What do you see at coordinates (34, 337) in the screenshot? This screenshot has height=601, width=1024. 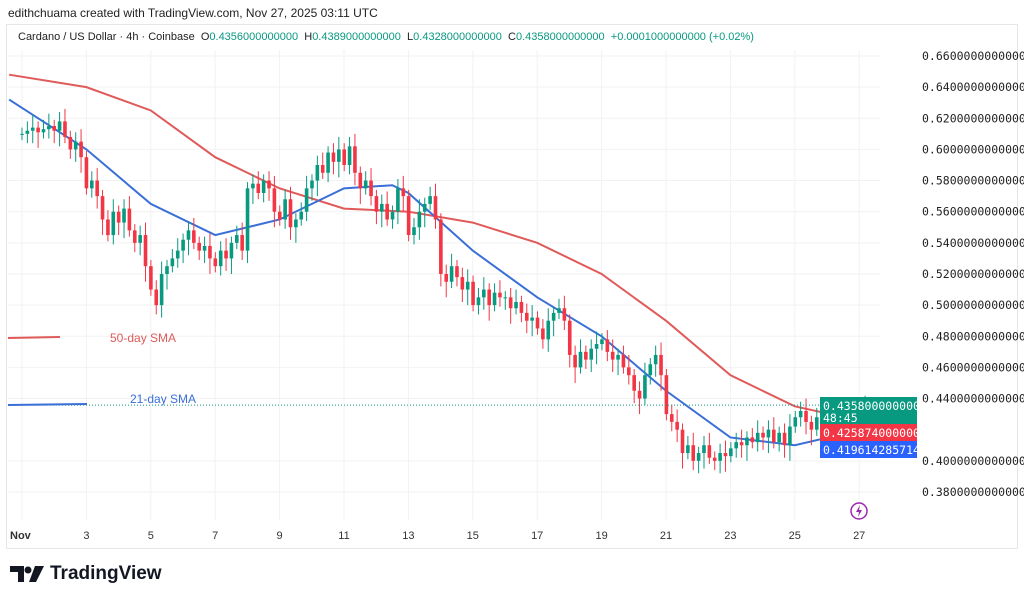 I see `sma50-legend-line` at bounding box center [34, 337].